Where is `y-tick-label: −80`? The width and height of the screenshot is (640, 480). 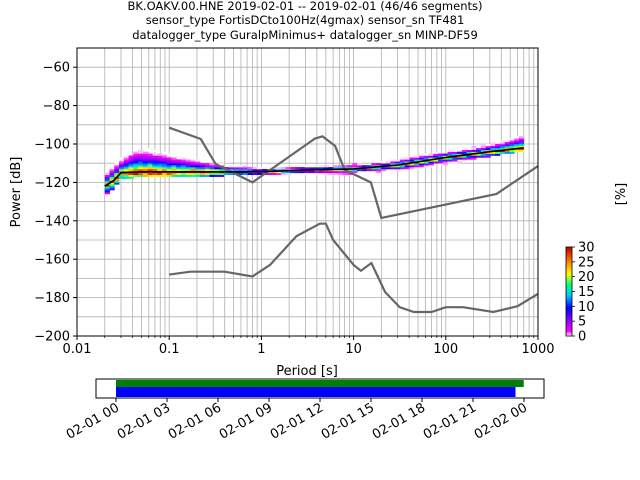 y-tick-label: −80 is located at coordinates (56, 106).